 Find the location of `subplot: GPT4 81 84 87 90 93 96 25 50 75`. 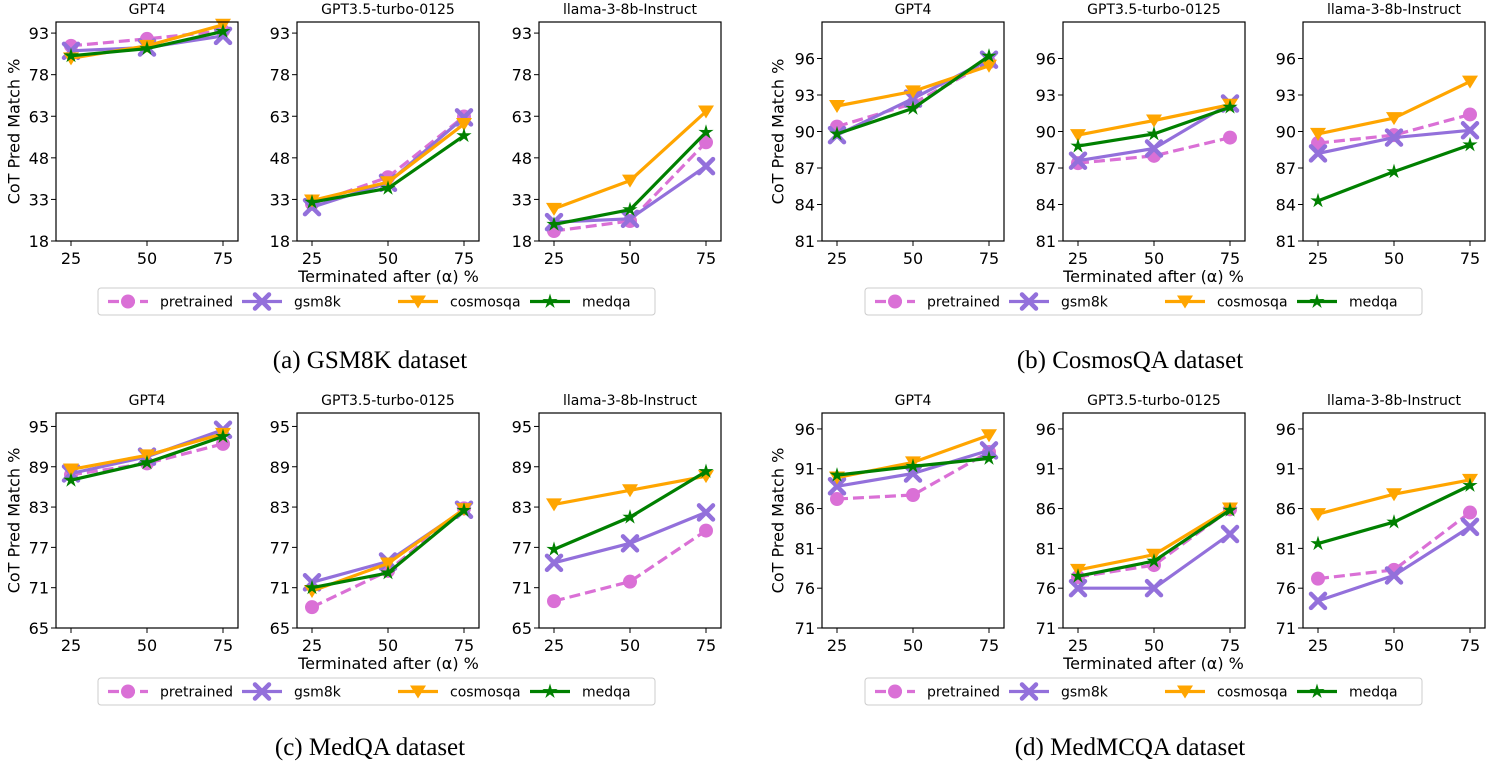

subplot: GPT4 81 84 87 90 93 96 25 50 75 is located at coordinates (900, 135).